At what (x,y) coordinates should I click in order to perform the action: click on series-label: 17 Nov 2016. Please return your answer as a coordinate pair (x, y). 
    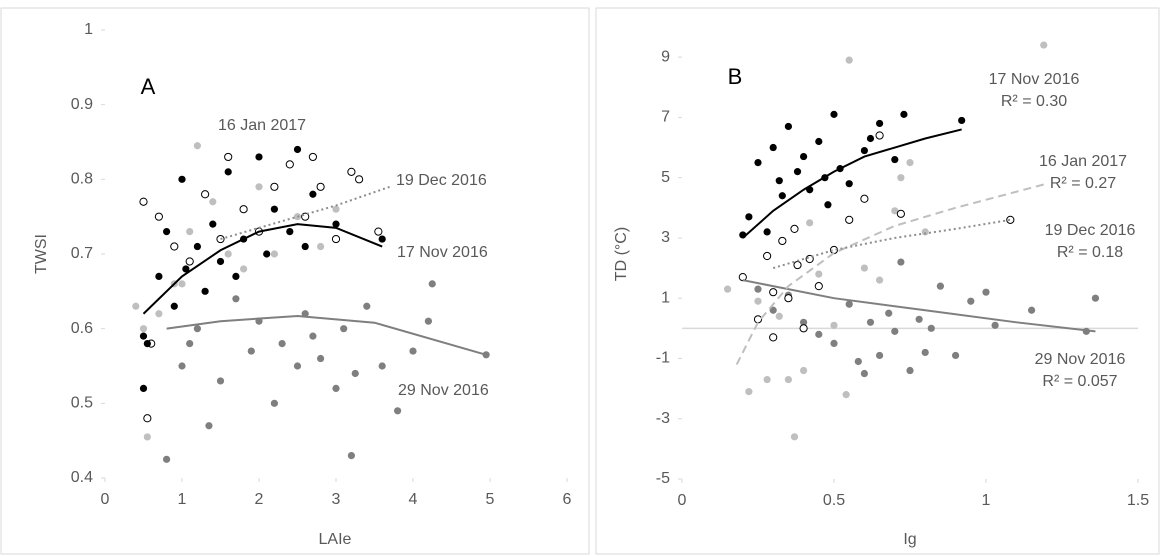
    Looking at the image, I should click on (442, 252).